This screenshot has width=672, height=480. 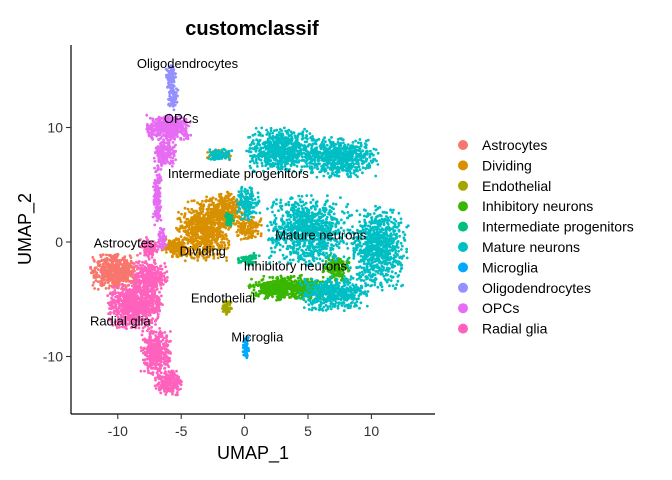 I want to click on chart-title: customclassif, so click(x=252, y=29).